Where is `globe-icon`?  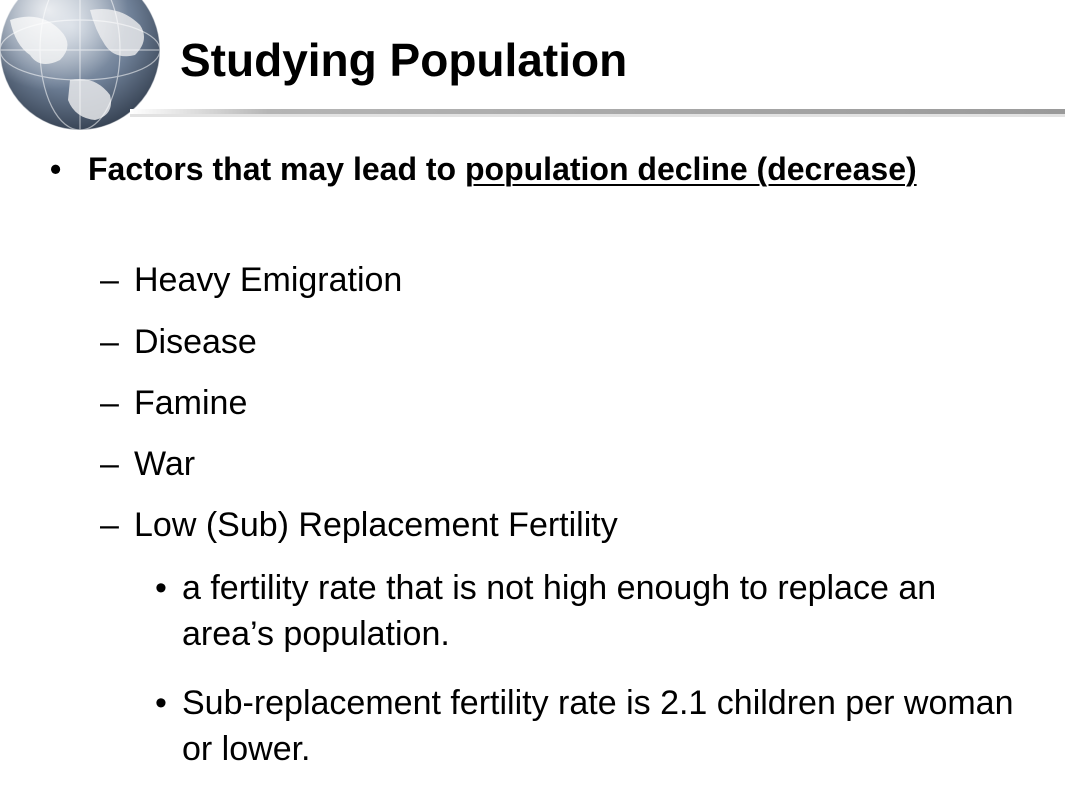 globe-icon is located at coordinates (80, 65).